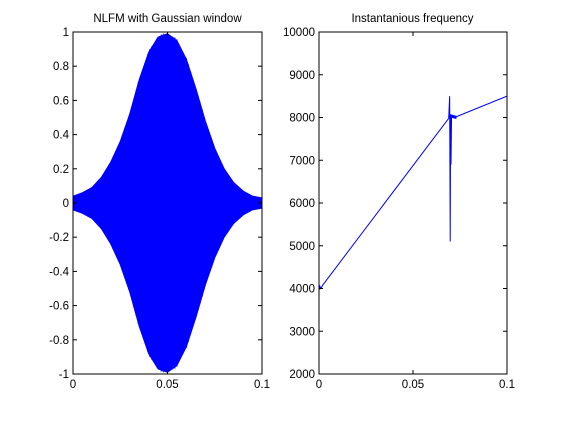  I want to click on left-ytick-label: -0.6, so click(59, 307).